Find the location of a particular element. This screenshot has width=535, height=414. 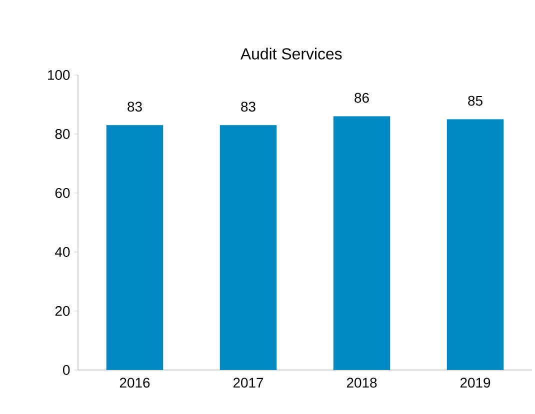

x-tick-label: 2016 is located at coordinates (135, 383).